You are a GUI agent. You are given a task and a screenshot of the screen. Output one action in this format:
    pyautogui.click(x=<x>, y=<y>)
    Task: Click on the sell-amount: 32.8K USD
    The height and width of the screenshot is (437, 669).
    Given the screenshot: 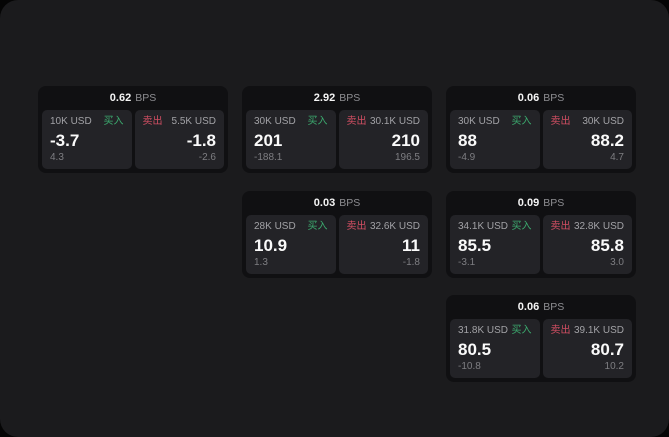 What is the action you would take?
    pyautogui.click(x=598, y=226)
    